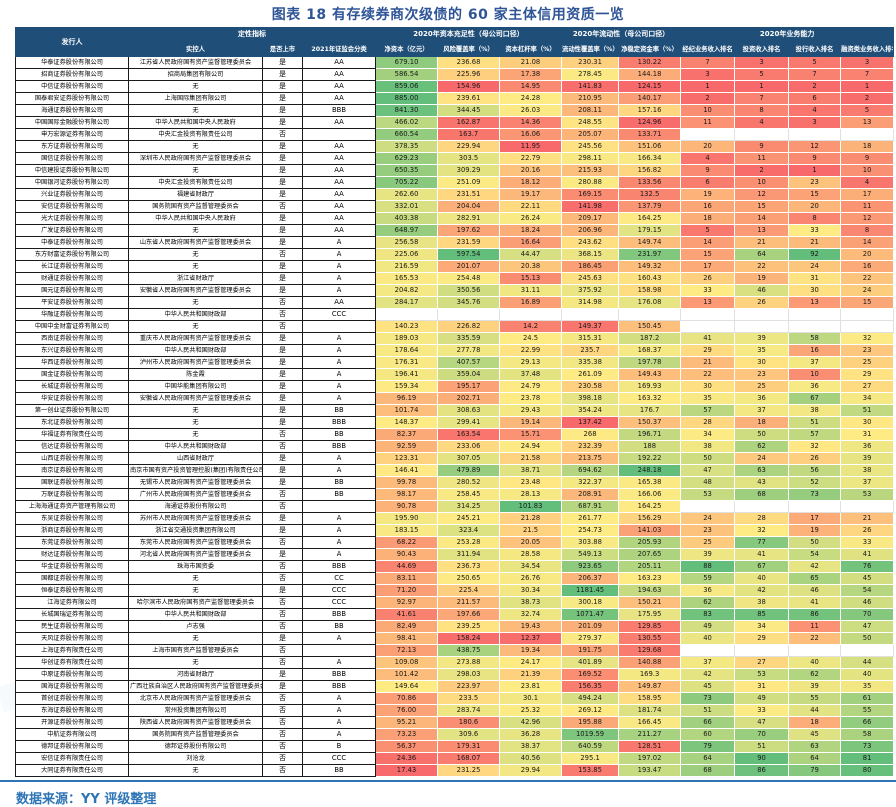  Describe the element at coordinates (708, 350) in the screenshot. I see `brokerage-rank-cell: 29` at that location.